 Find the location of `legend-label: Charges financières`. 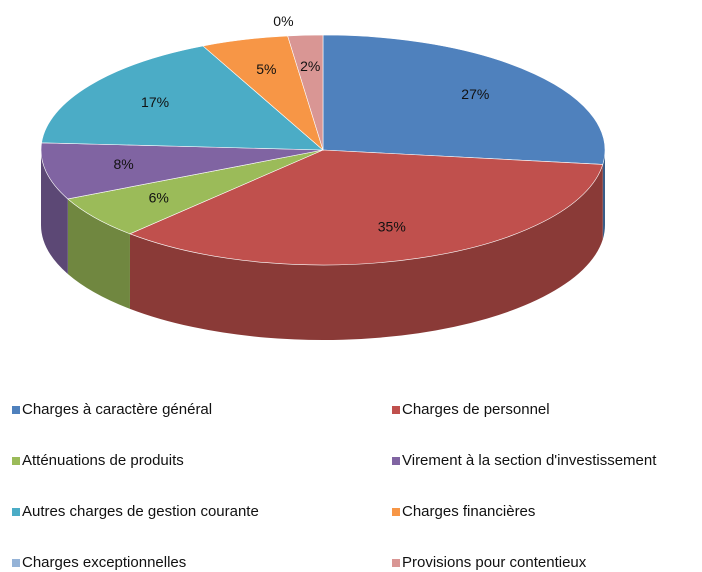

legend-label: Charges financières is located at coordinates (468, 511).